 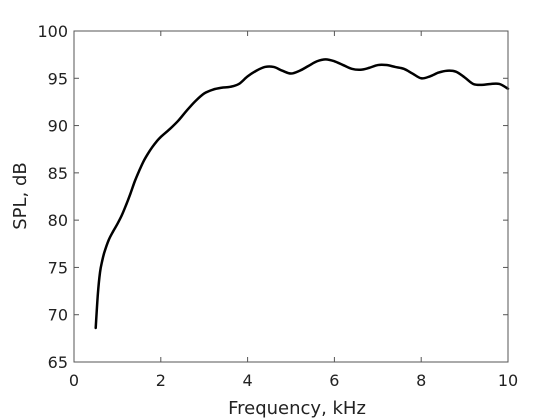 What do you see at coordinates (297, 408) in the screenshot?
I see `x-axis-label: Frequency, kHz` at bounding box center [297, 408].